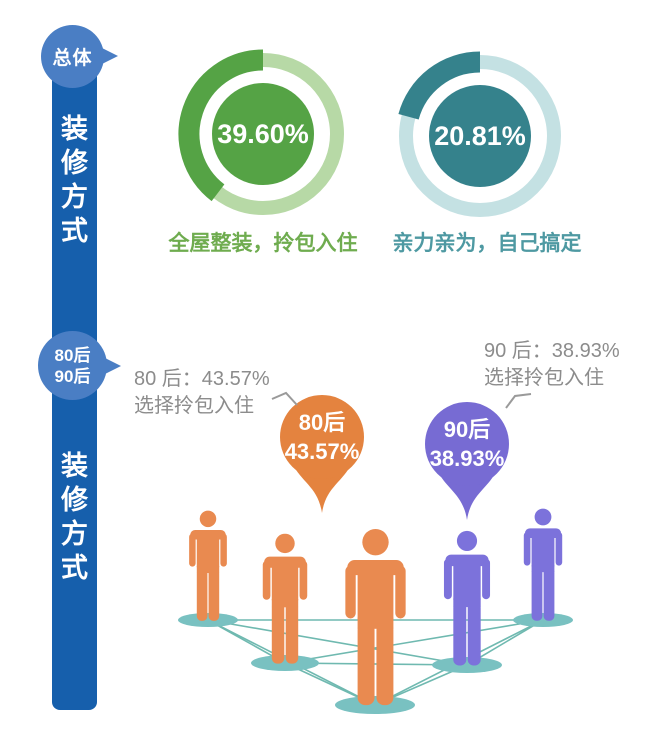  What do you see at coordinates (202, 379) in the screenshot?
I see `note-80s-line1: 80 后：43.57%` at bounding box center [202, 379].